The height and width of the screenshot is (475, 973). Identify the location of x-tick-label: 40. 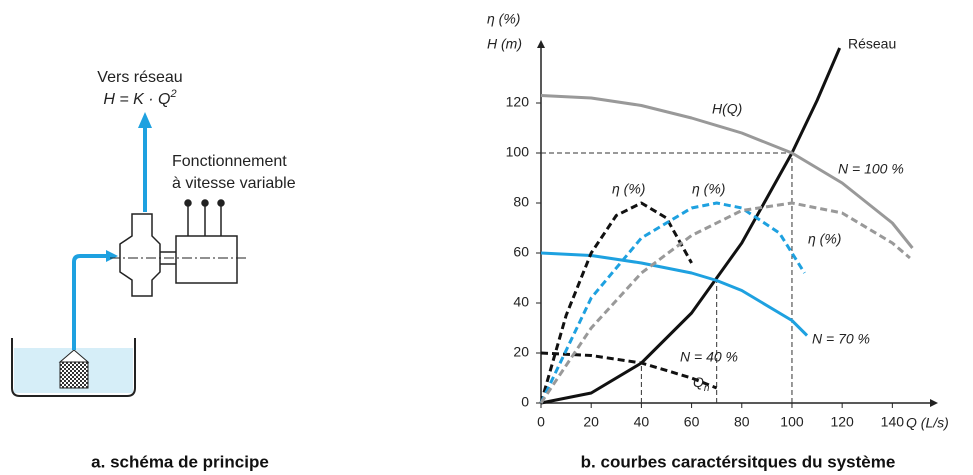
(642, 422).